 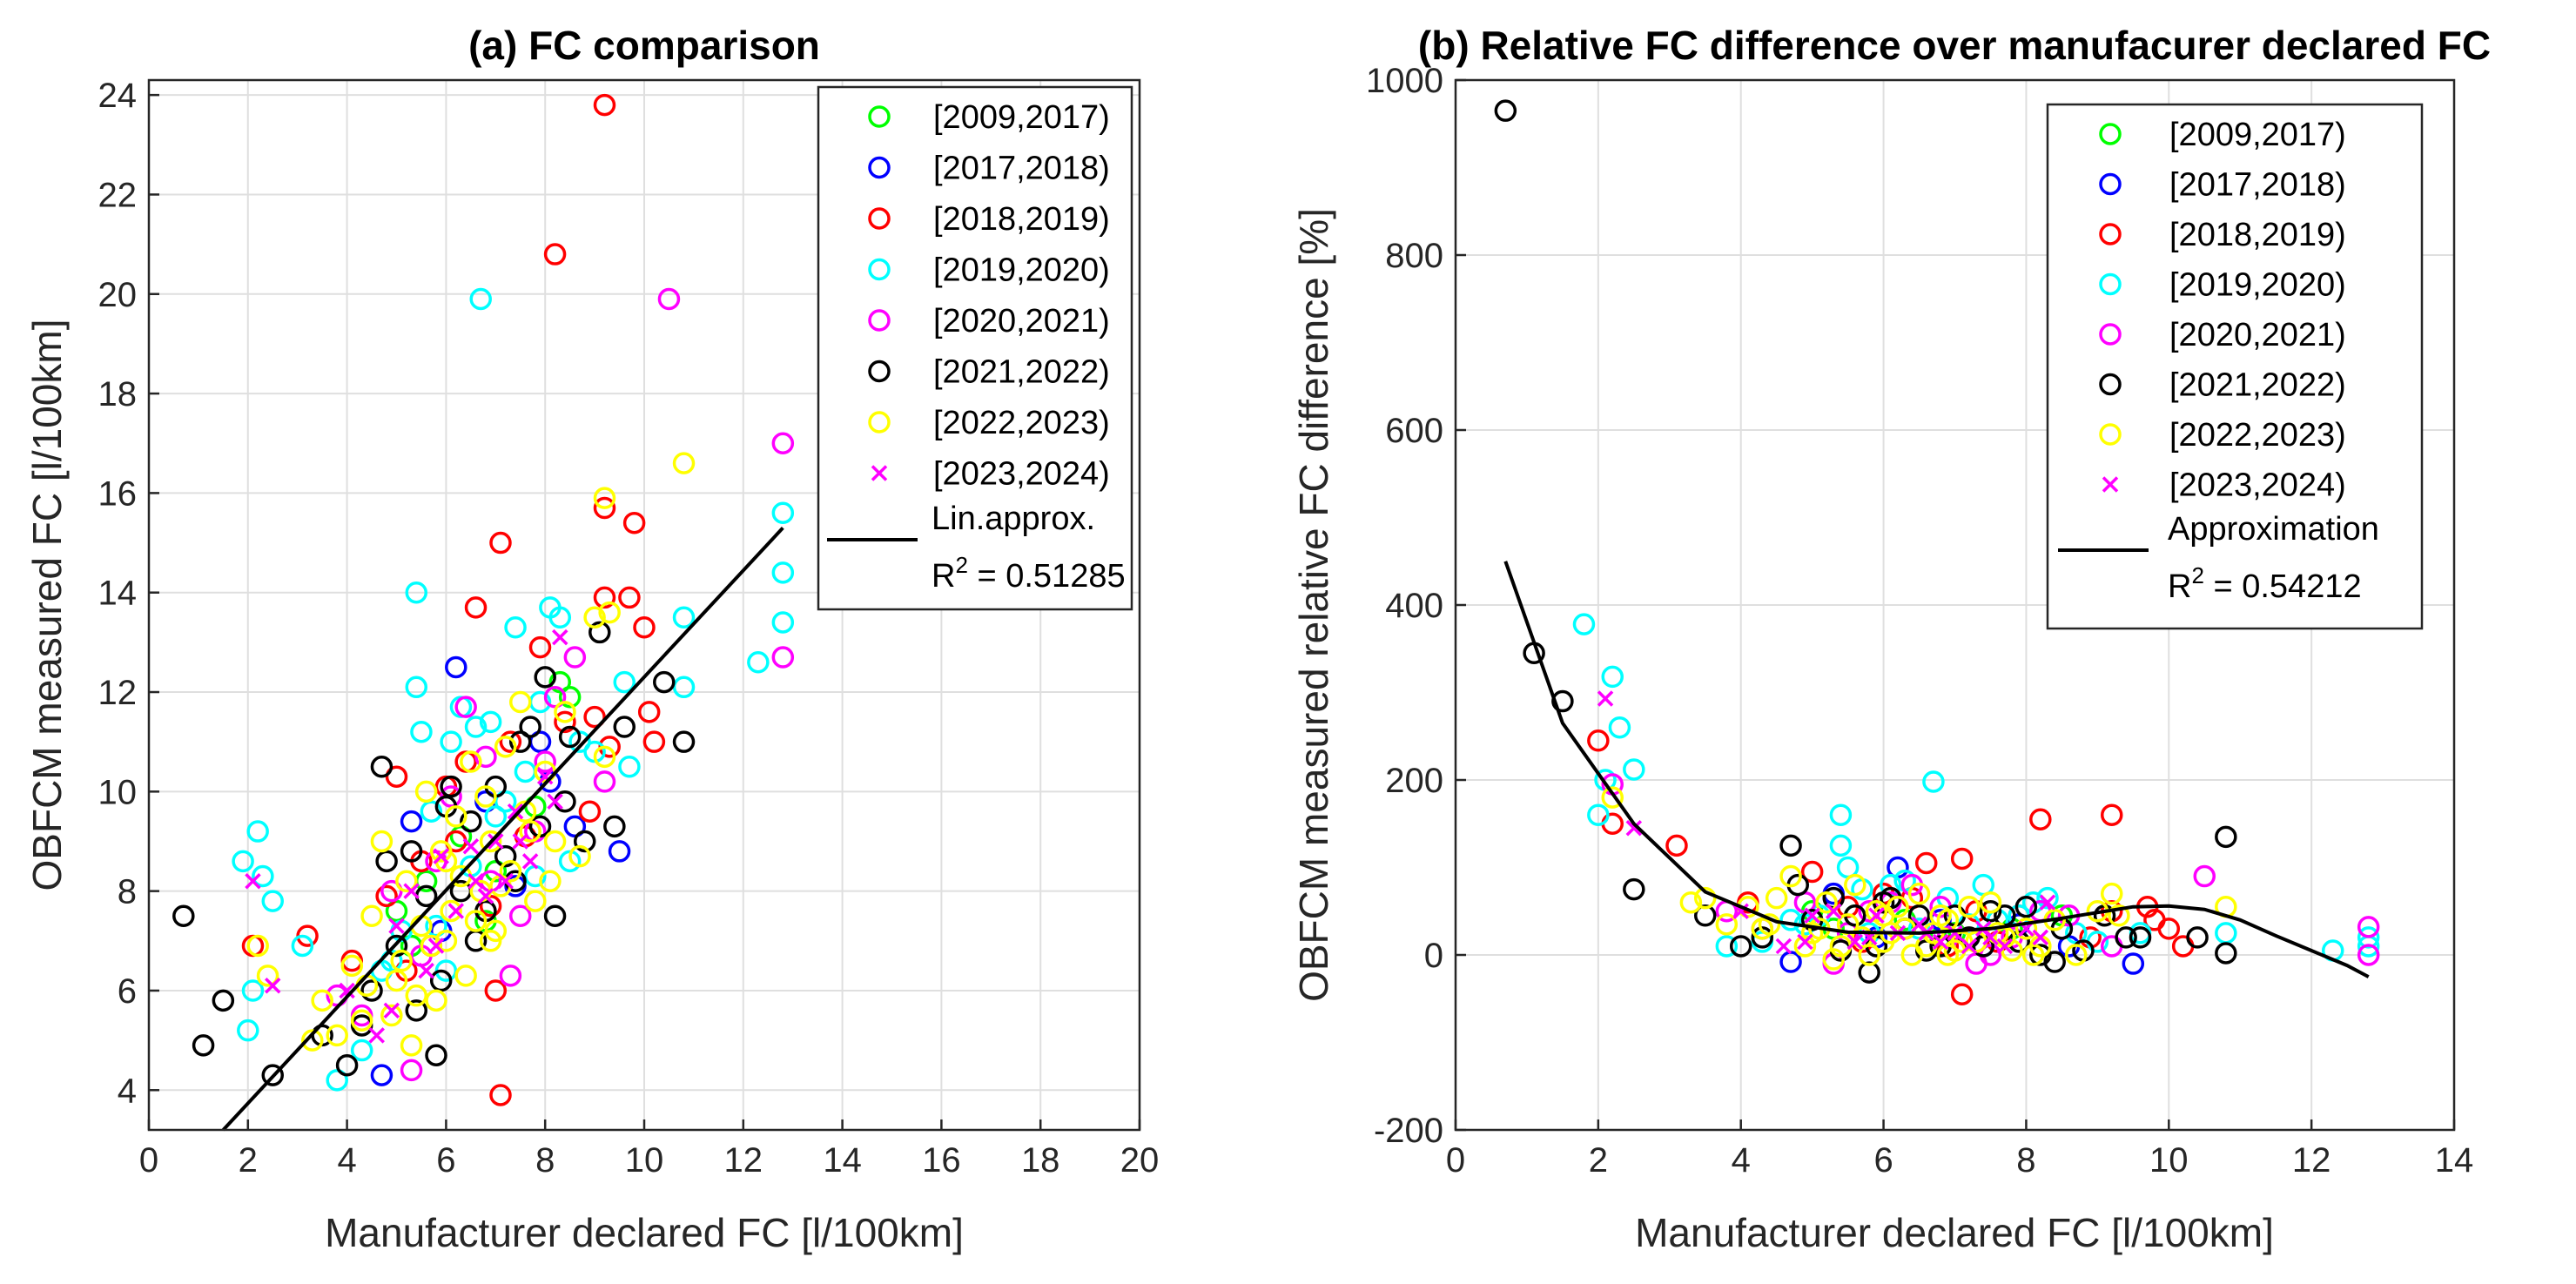 What do you see at coordinates (2257, 186) in the screenshot?
I see `legend-entry-label: [2017,2018)` at bounding box center [2257, 186].